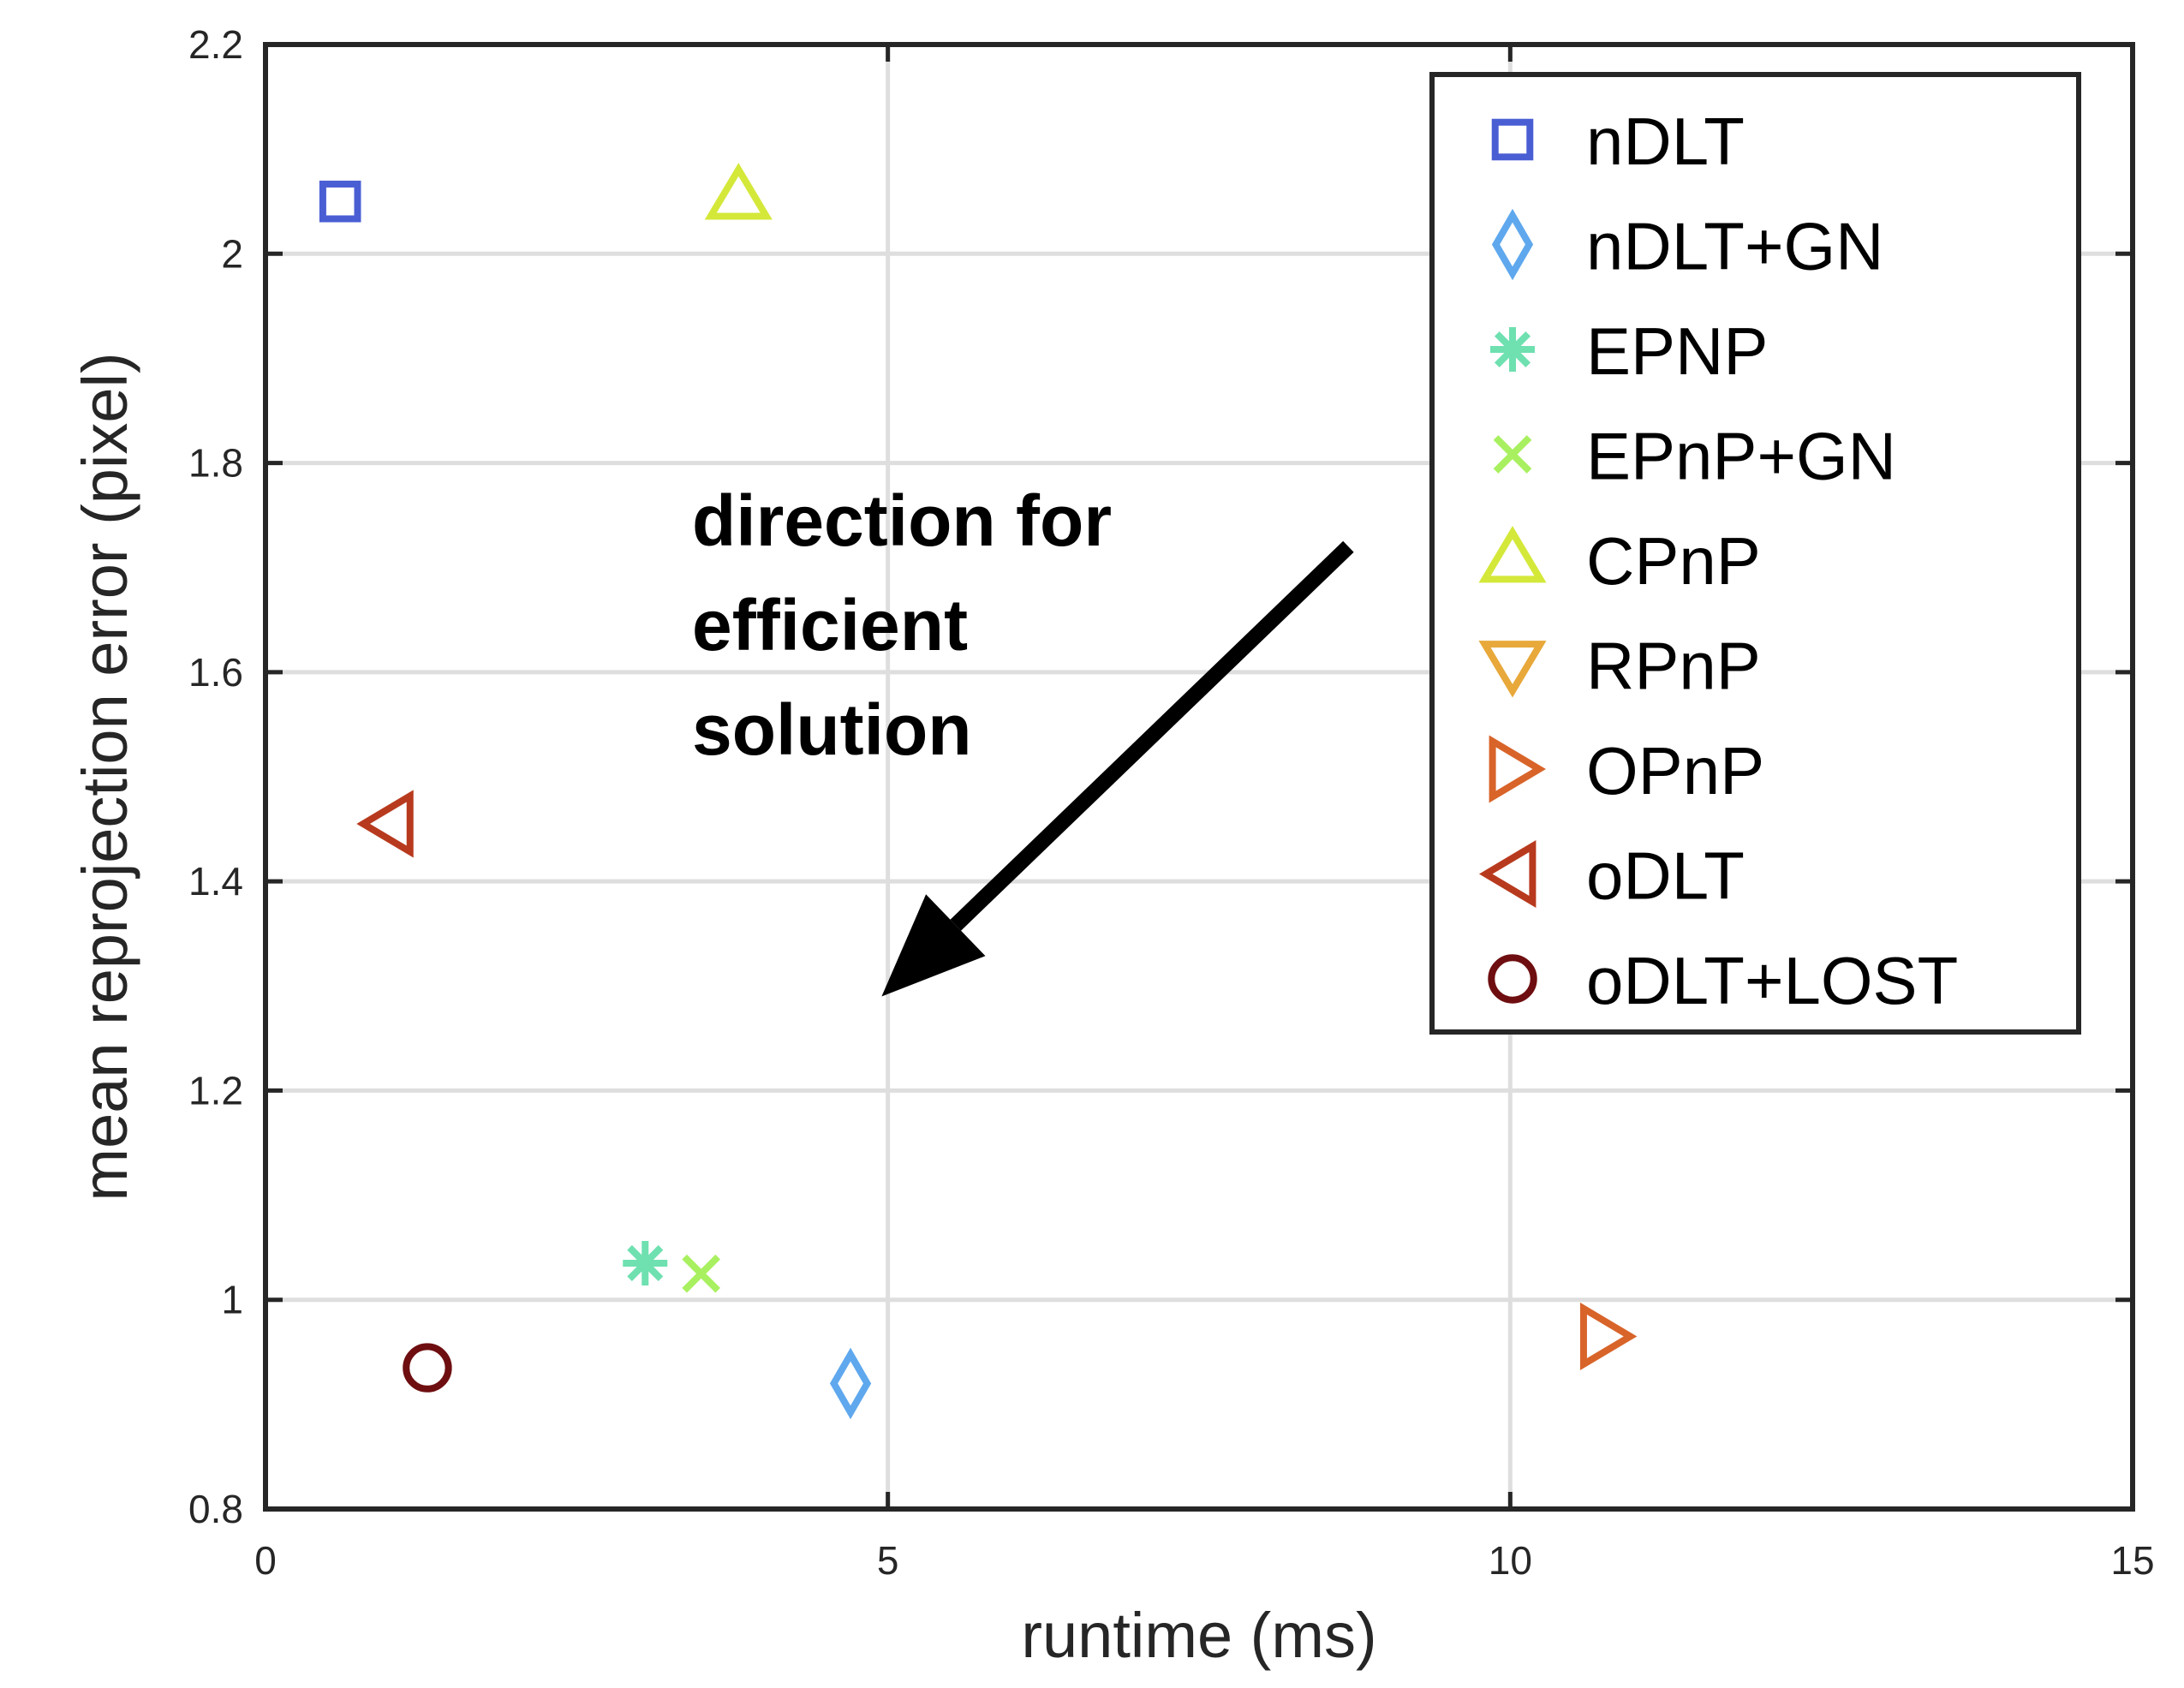  Describe the element at coordinates (888, 1560) in the screenshot. I see `x-tick-label: 5` at that location.